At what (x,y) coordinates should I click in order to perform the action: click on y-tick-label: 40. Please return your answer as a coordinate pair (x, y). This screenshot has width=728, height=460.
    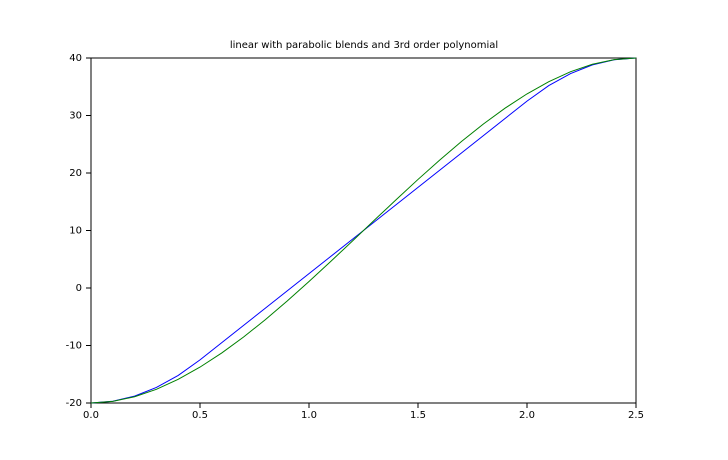
    Looking at the image, I should click on (75, 58).